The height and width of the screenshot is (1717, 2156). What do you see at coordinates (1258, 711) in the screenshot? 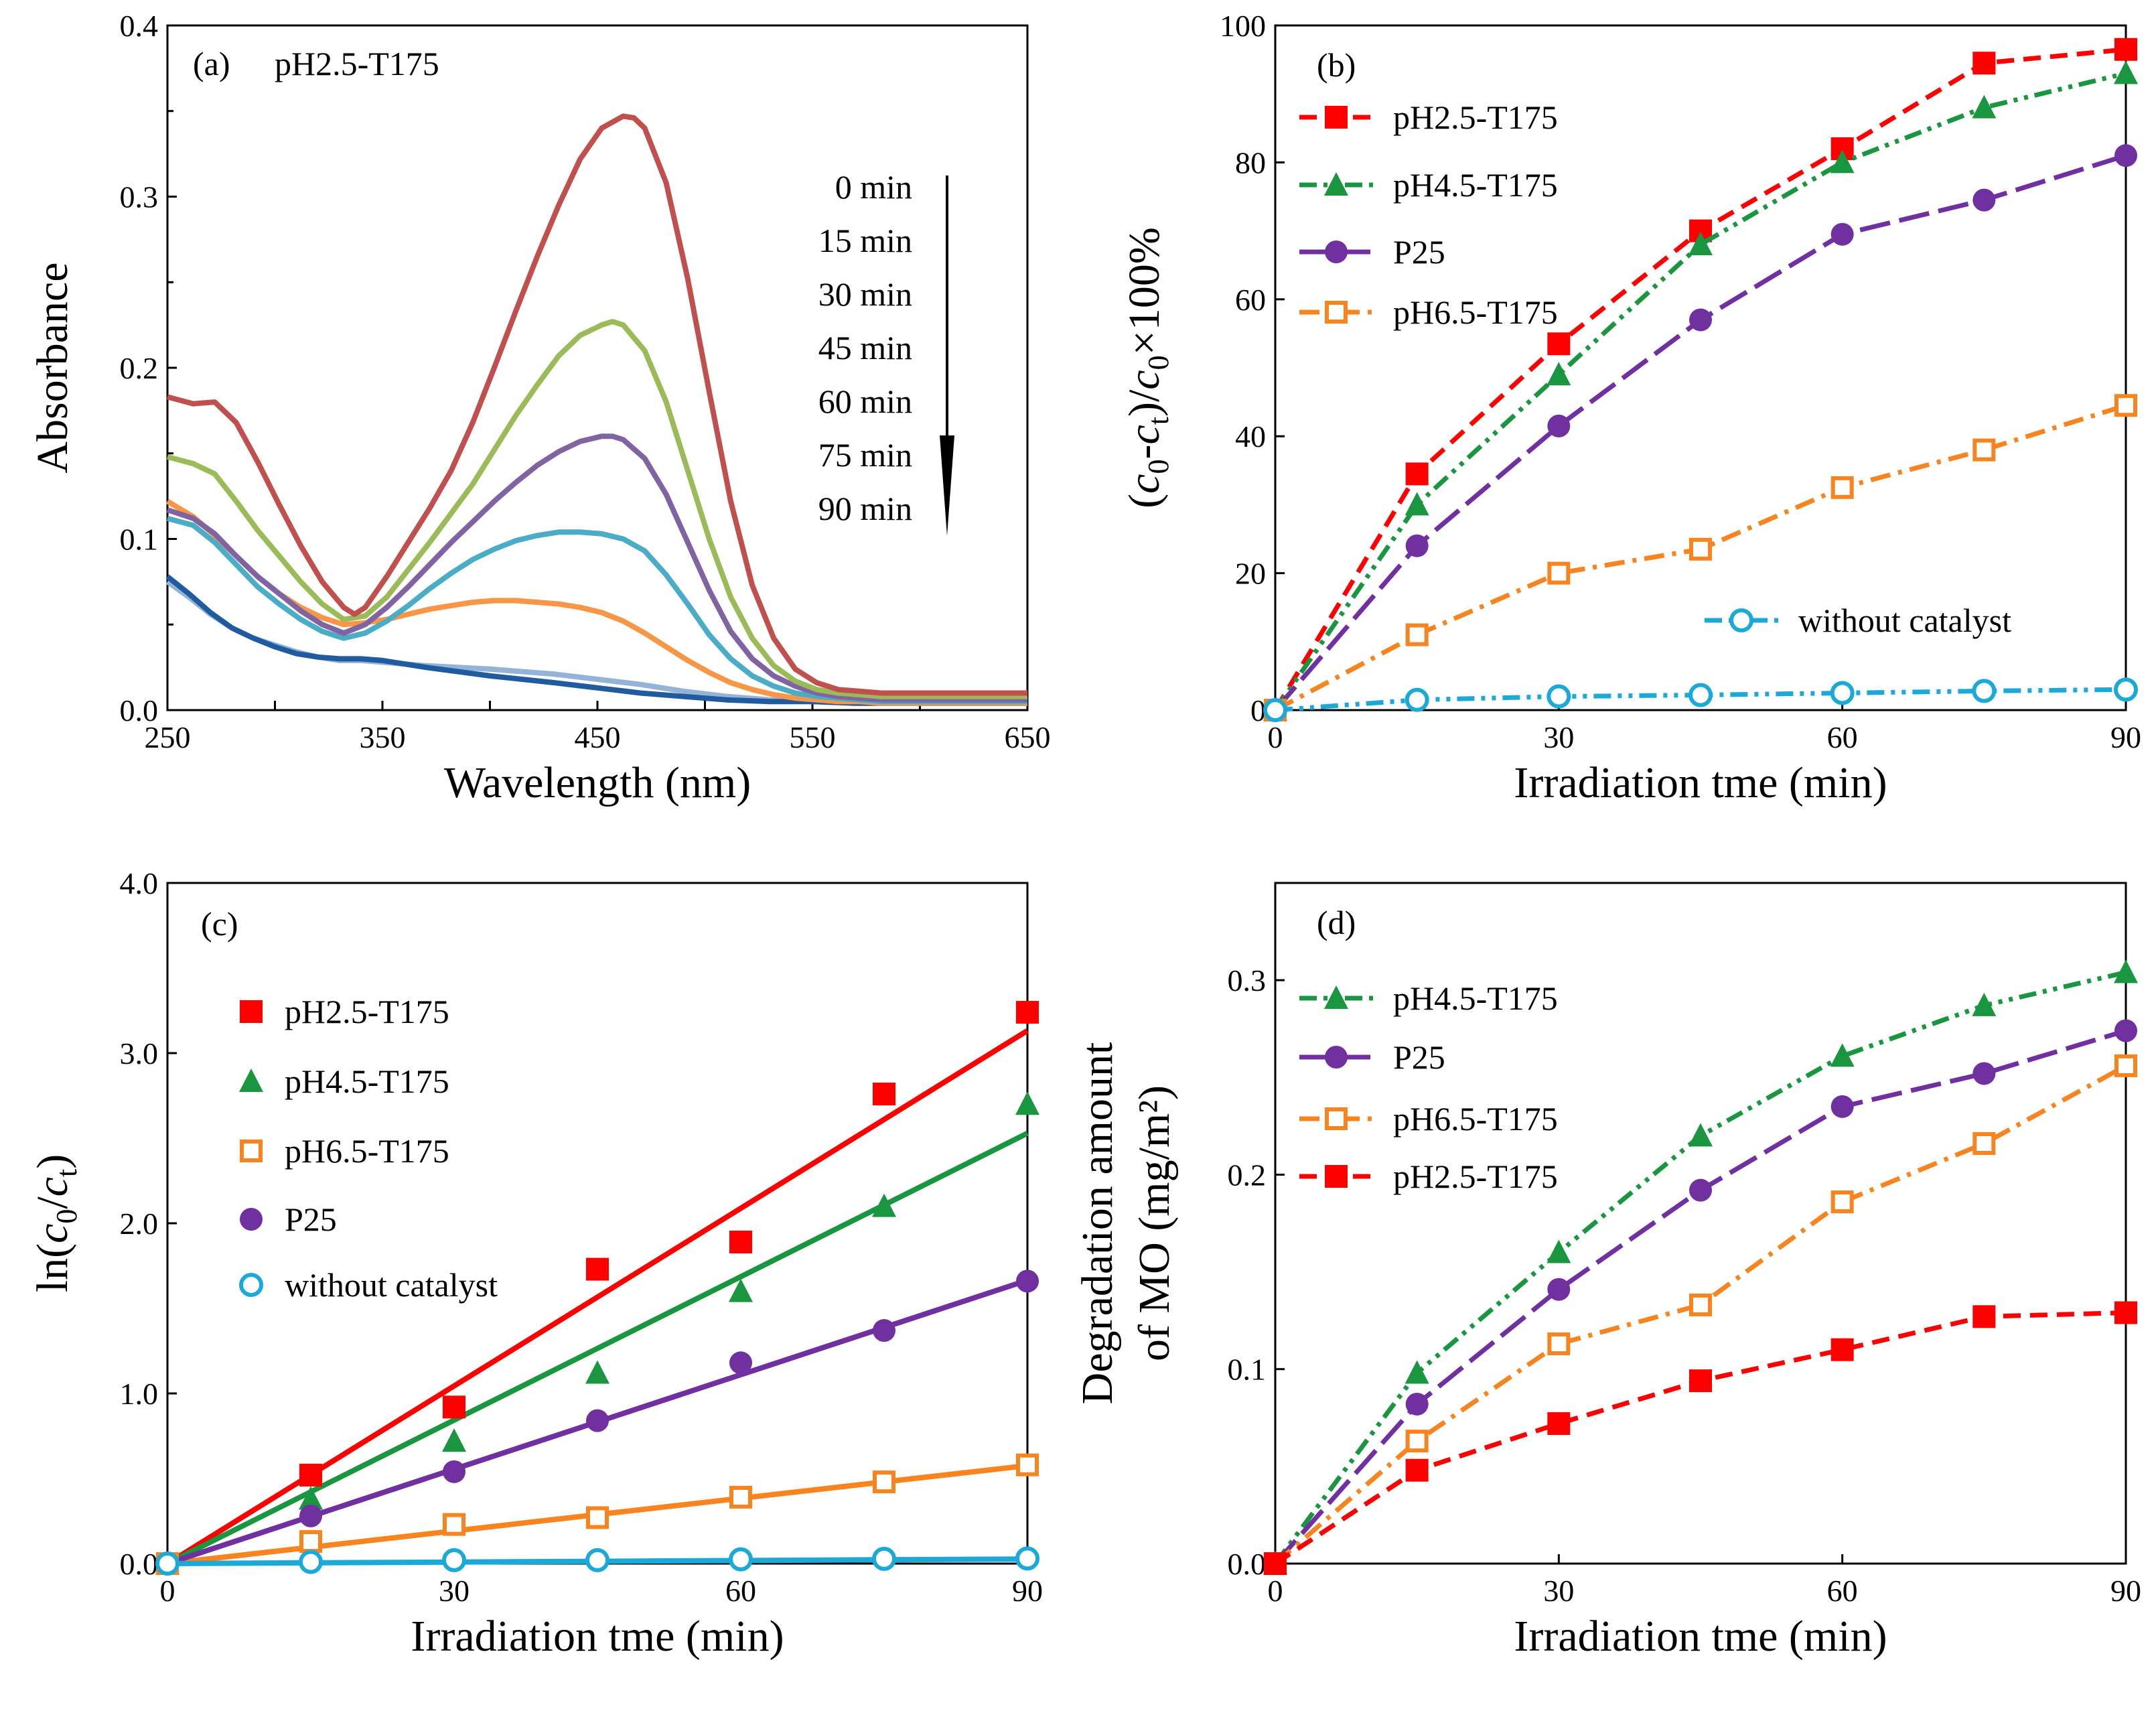
I see `y-tick-label: 0` at bounding box center [1258, 711].